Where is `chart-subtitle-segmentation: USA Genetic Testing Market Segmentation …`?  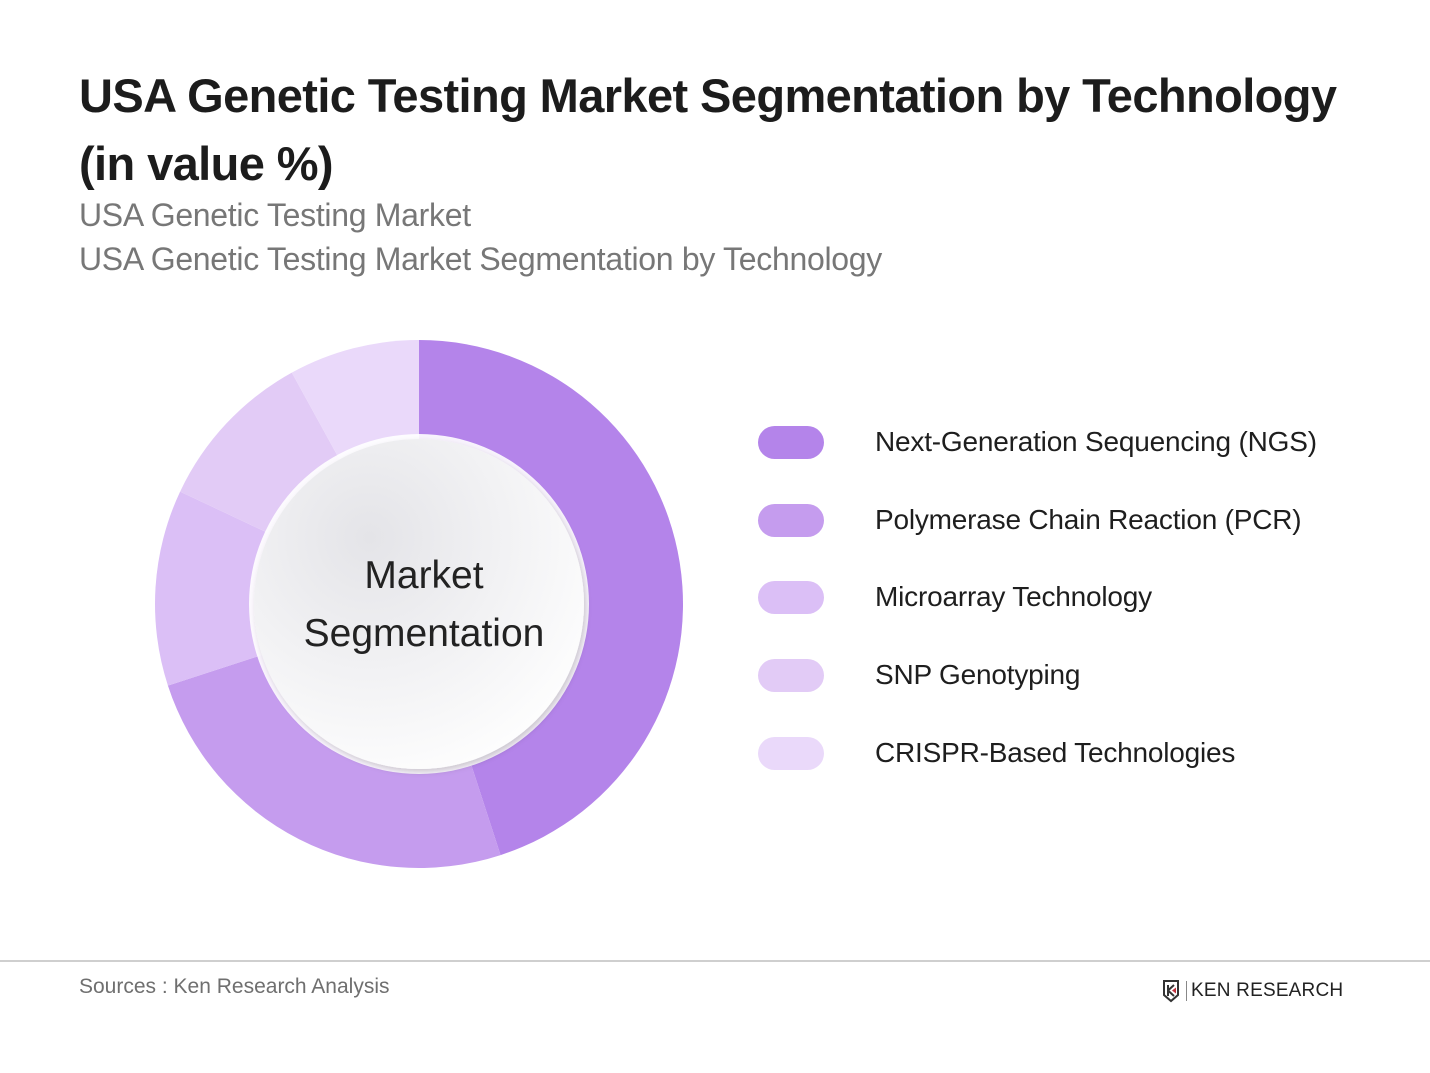 chart-subtitle-segmentation: USA Genetic Testing Market Segmentation … is located at coordinates (480, 259).